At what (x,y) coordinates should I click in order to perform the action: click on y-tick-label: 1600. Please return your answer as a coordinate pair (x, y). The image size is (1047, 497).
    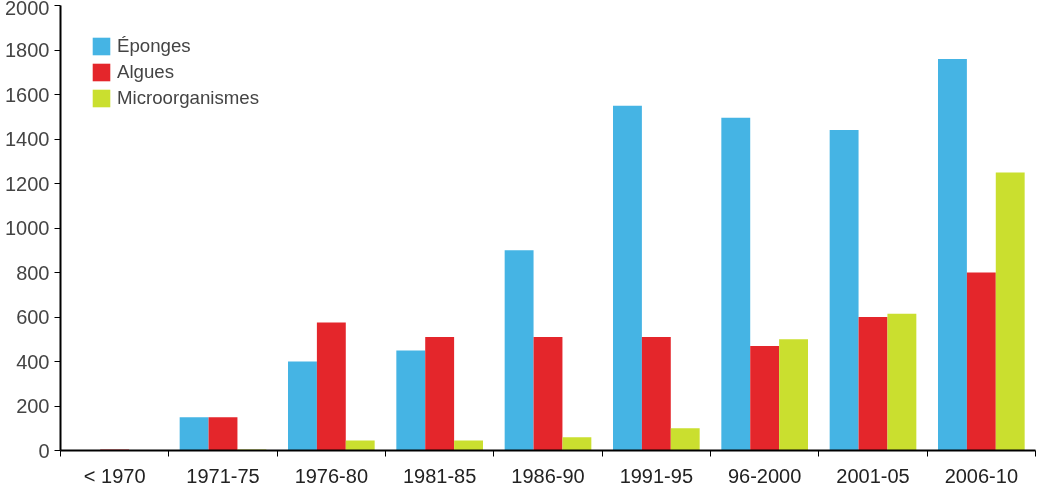
    Looking at the image, I should click on (27, 94).